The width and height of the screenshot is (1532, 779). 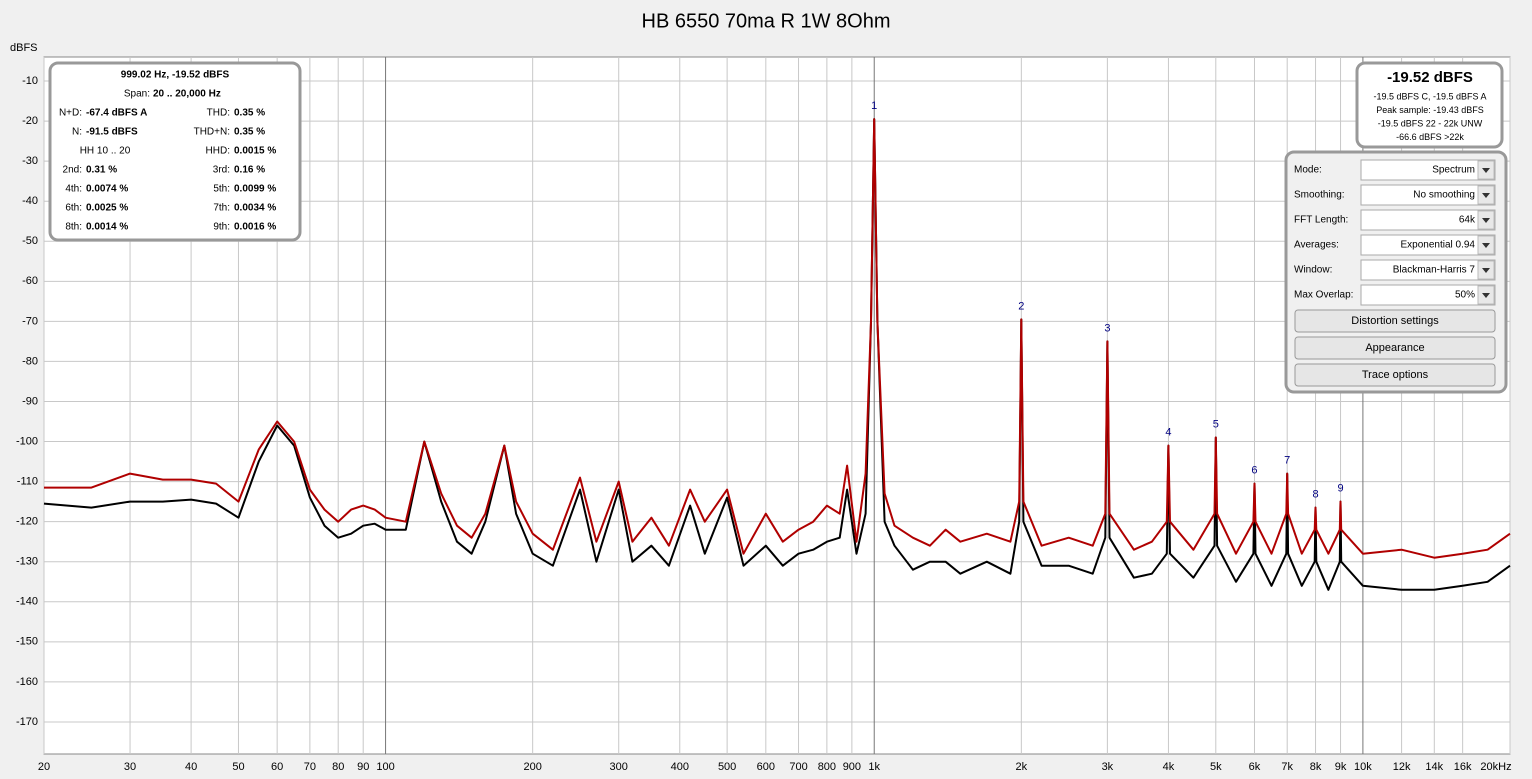 I want to click on x-tick-label: 20kHz, so click(x=1495, y=767).